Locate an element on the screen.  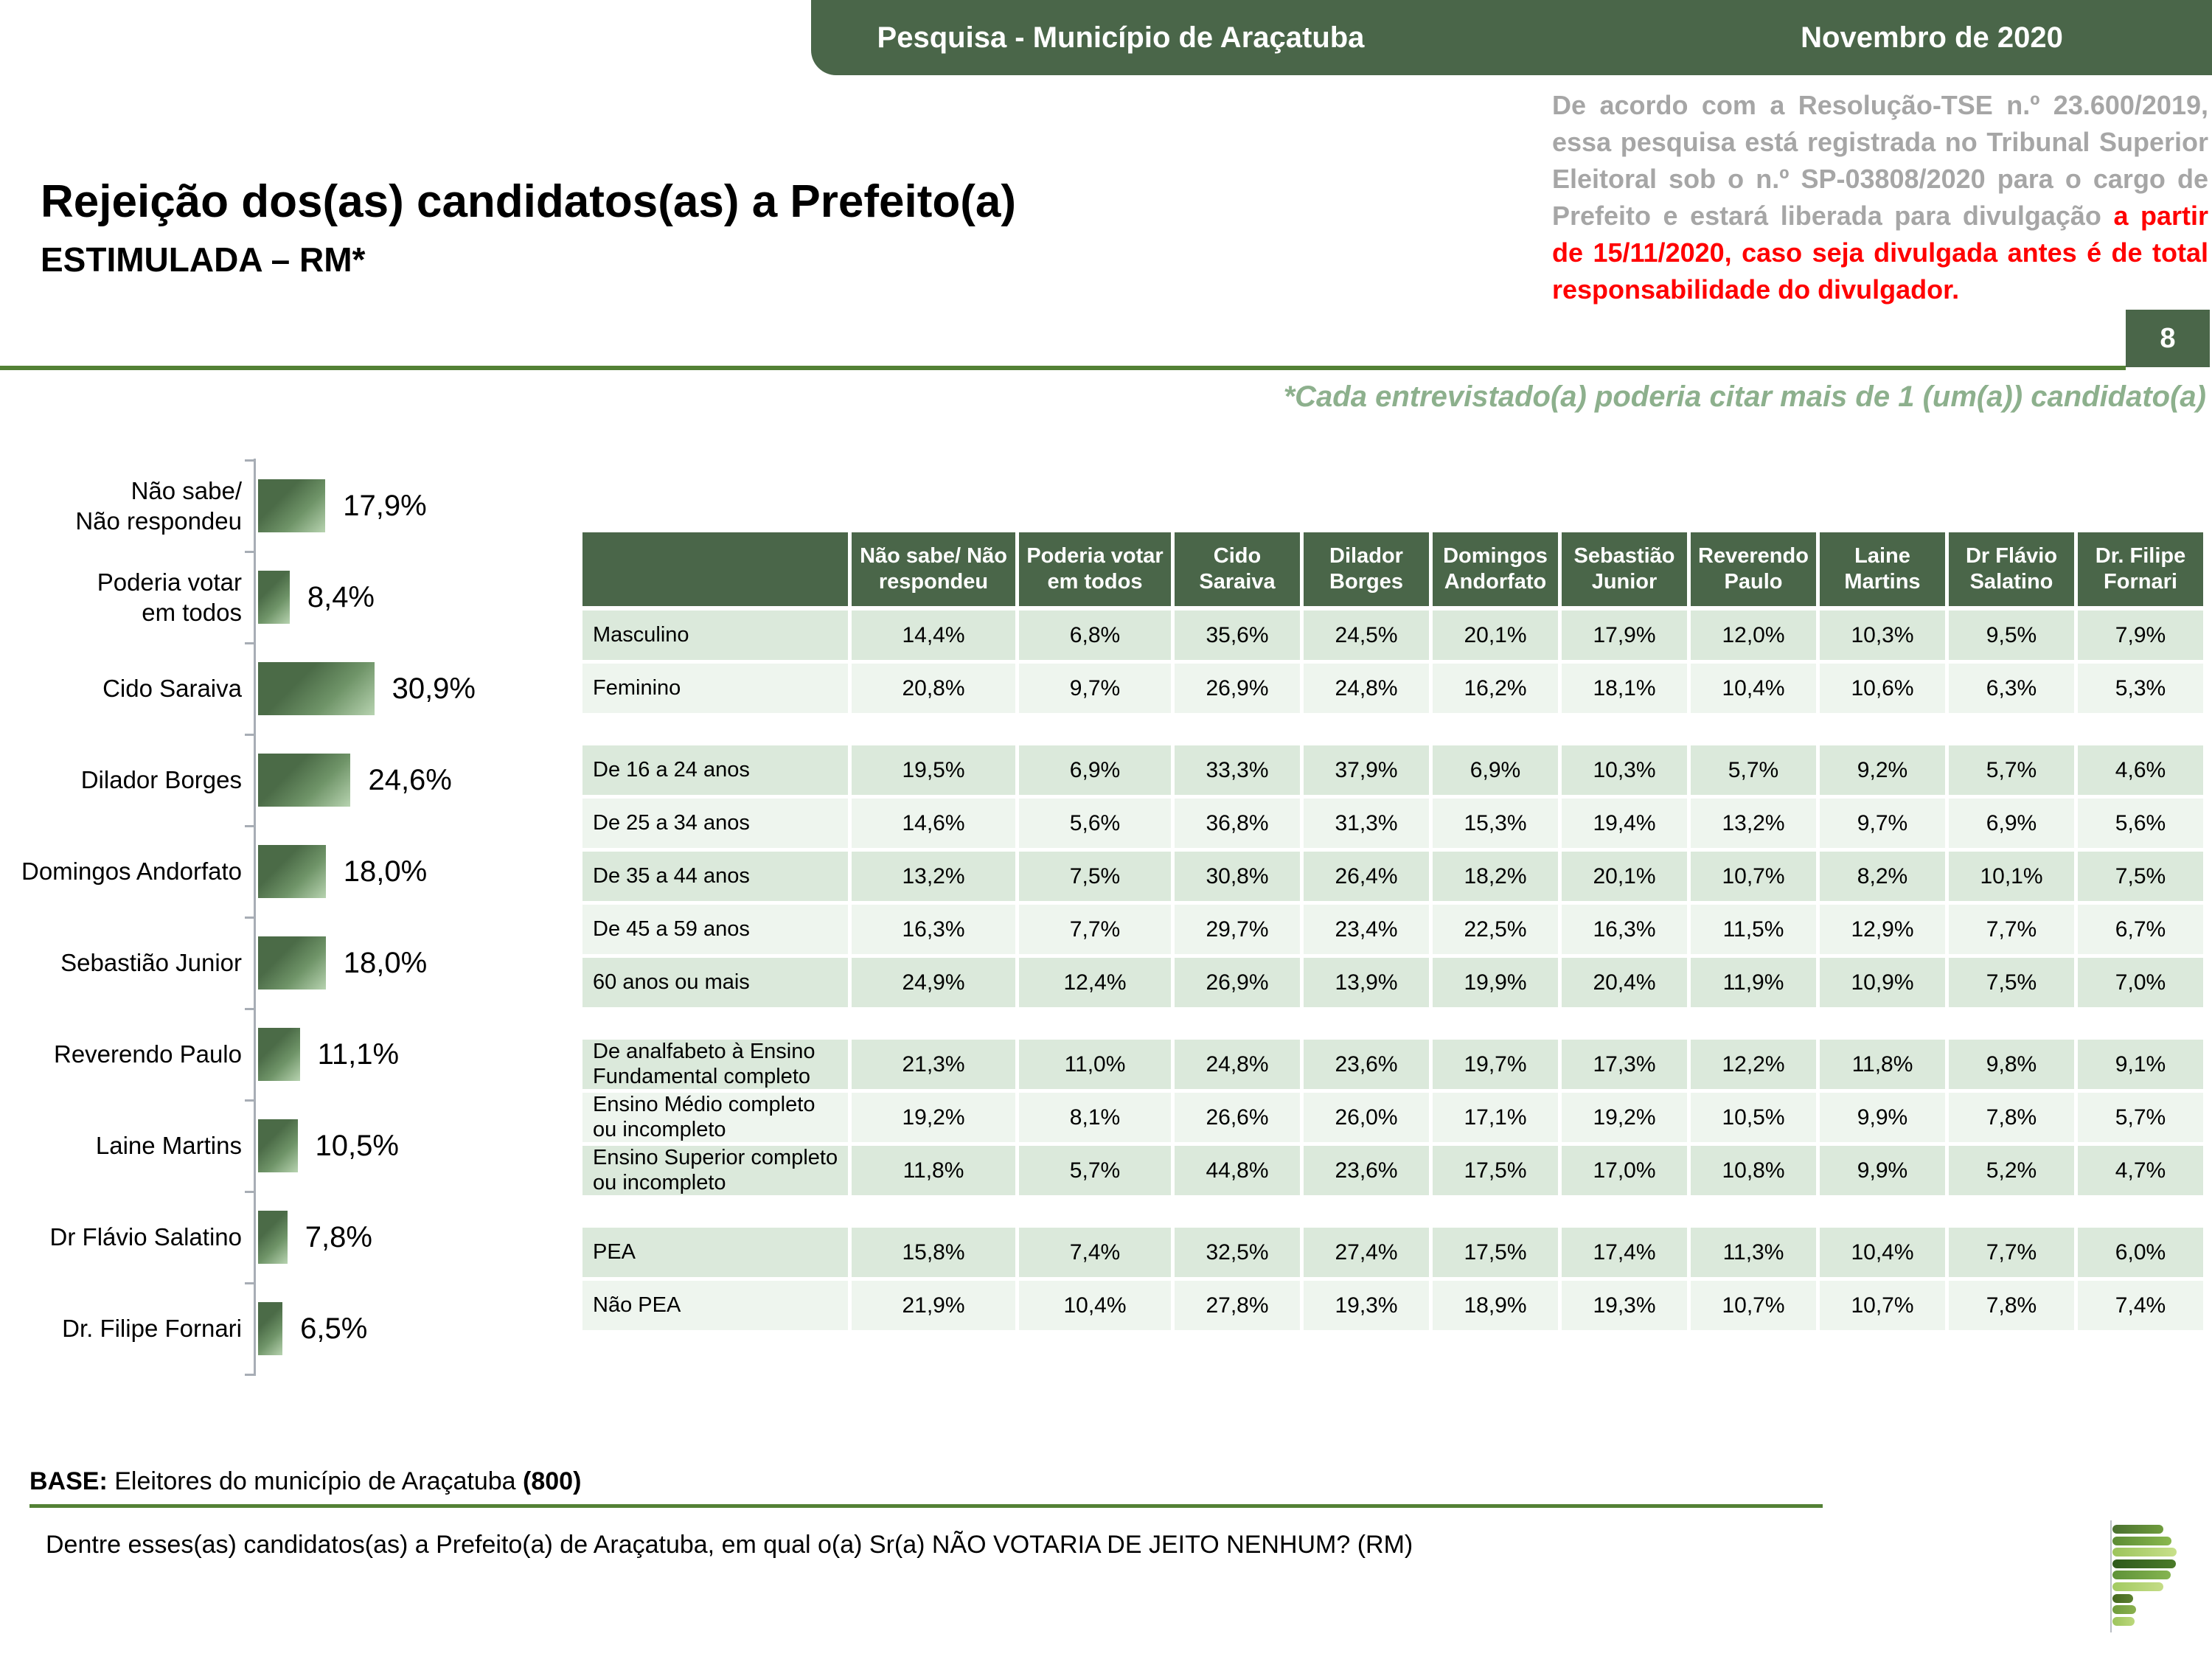
table-row-label: 60 anos ou mais is located at coordinates (715, 982).